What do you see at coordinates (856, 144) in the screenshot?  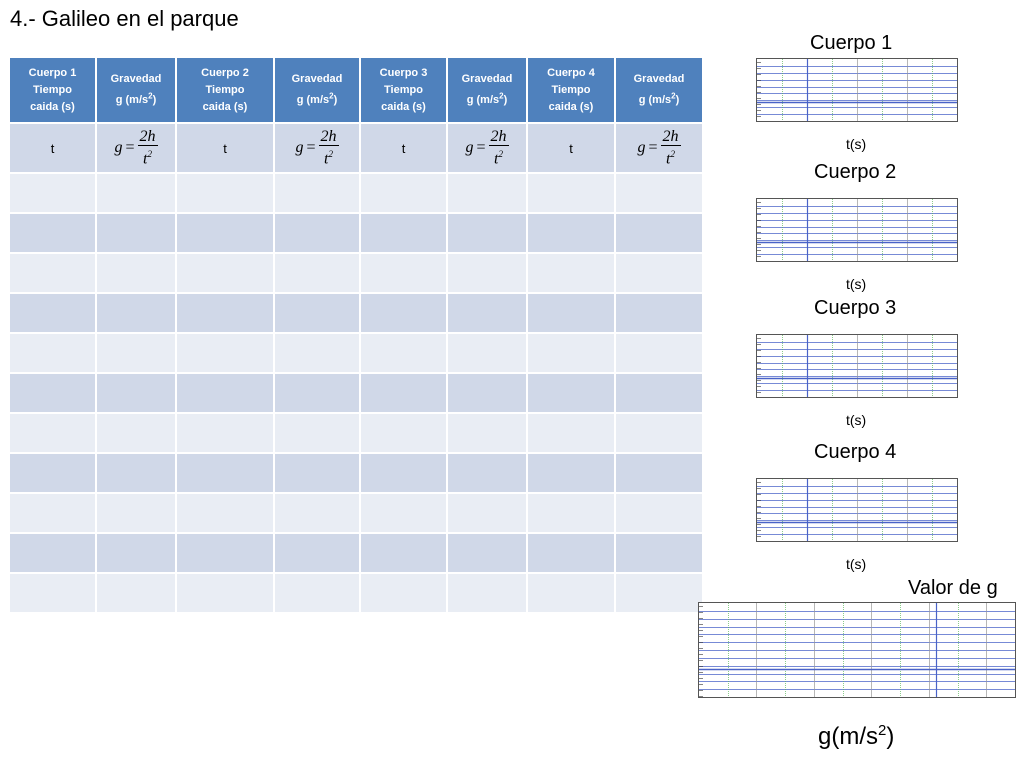 I see `graph-xlabel-cuerpo1: t(s)` at bounding box center [856, 144].